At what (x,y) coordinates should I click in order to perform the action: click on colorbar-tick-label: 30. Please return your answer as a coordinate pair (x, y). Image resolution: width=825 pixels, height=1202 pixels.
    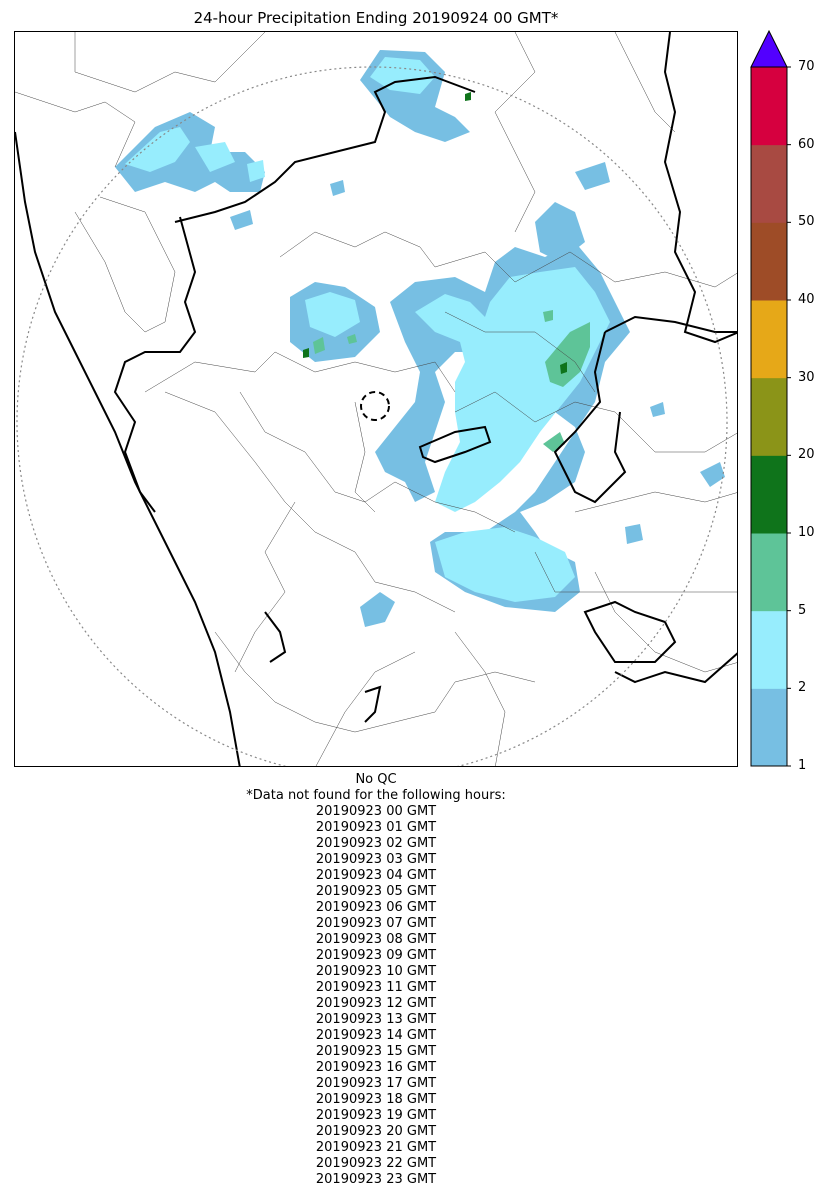
    Looking at the image, I should click on (806, 377).